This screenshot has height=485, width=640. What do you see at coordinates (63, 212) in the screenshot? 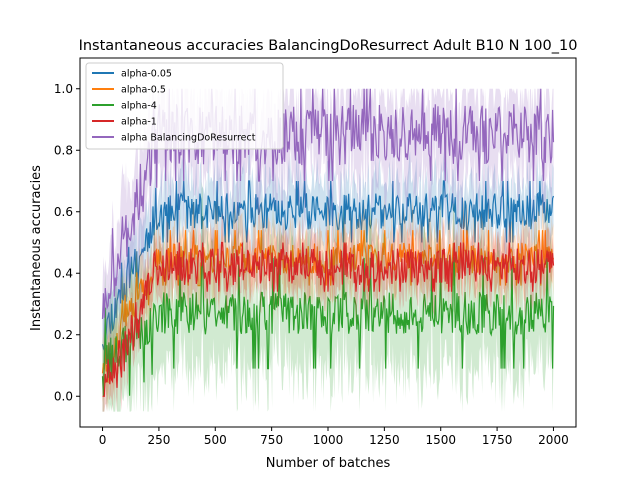
I see `y-tick-label: 0.6` at bounding box center [63, 212].